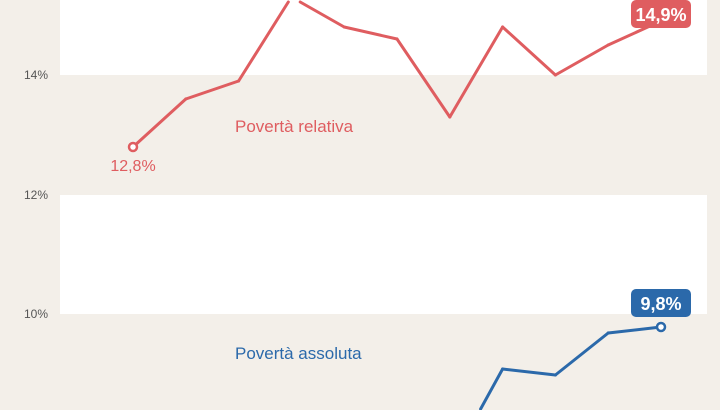 Image resolution: width=720 pixels, height=410 pixels. I want to click on start-value-label: 12,8%, so click(132, 166).